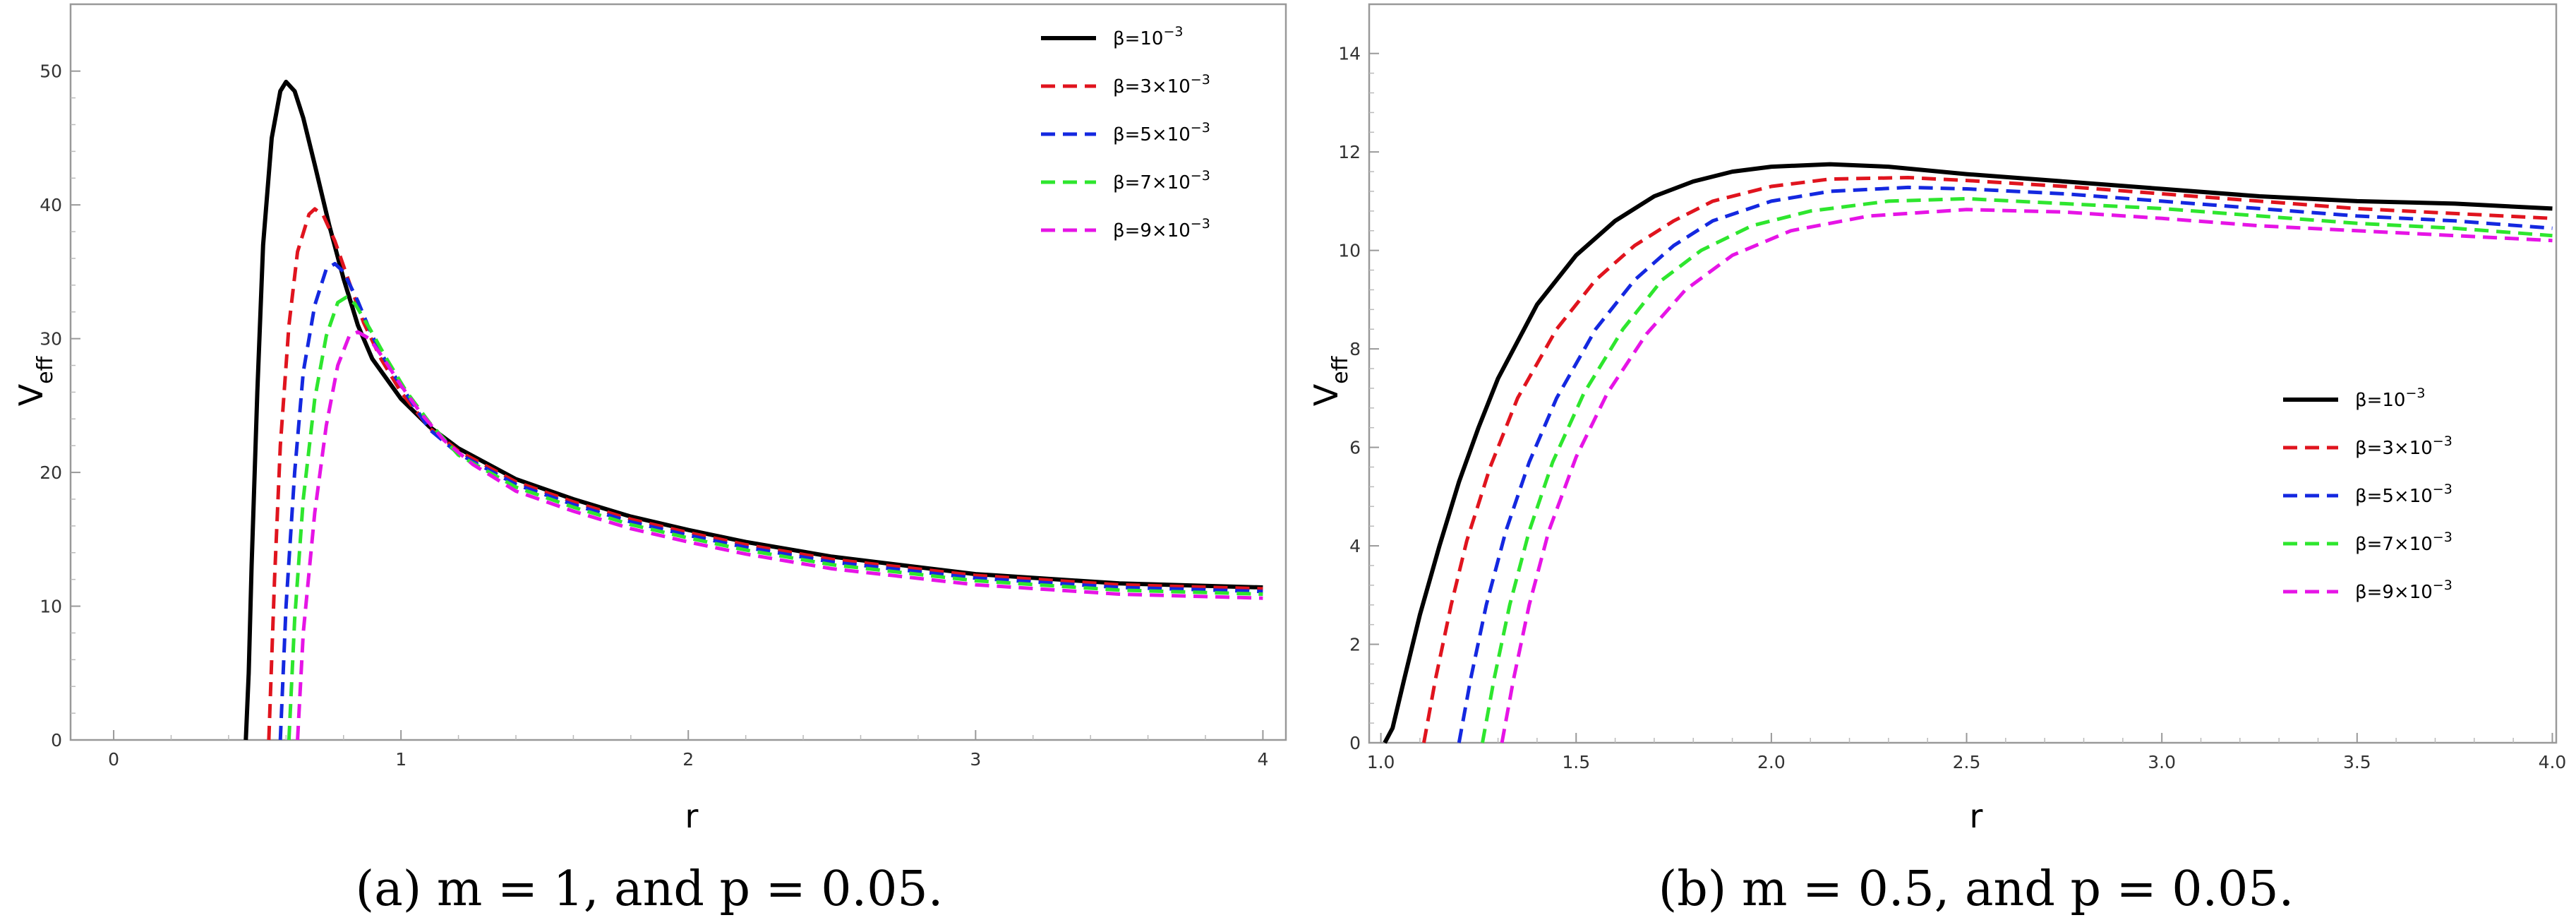 The image size is (2576, 920). I want to click on x-tick-label-b-6: 4.0, so click(2553, 762).